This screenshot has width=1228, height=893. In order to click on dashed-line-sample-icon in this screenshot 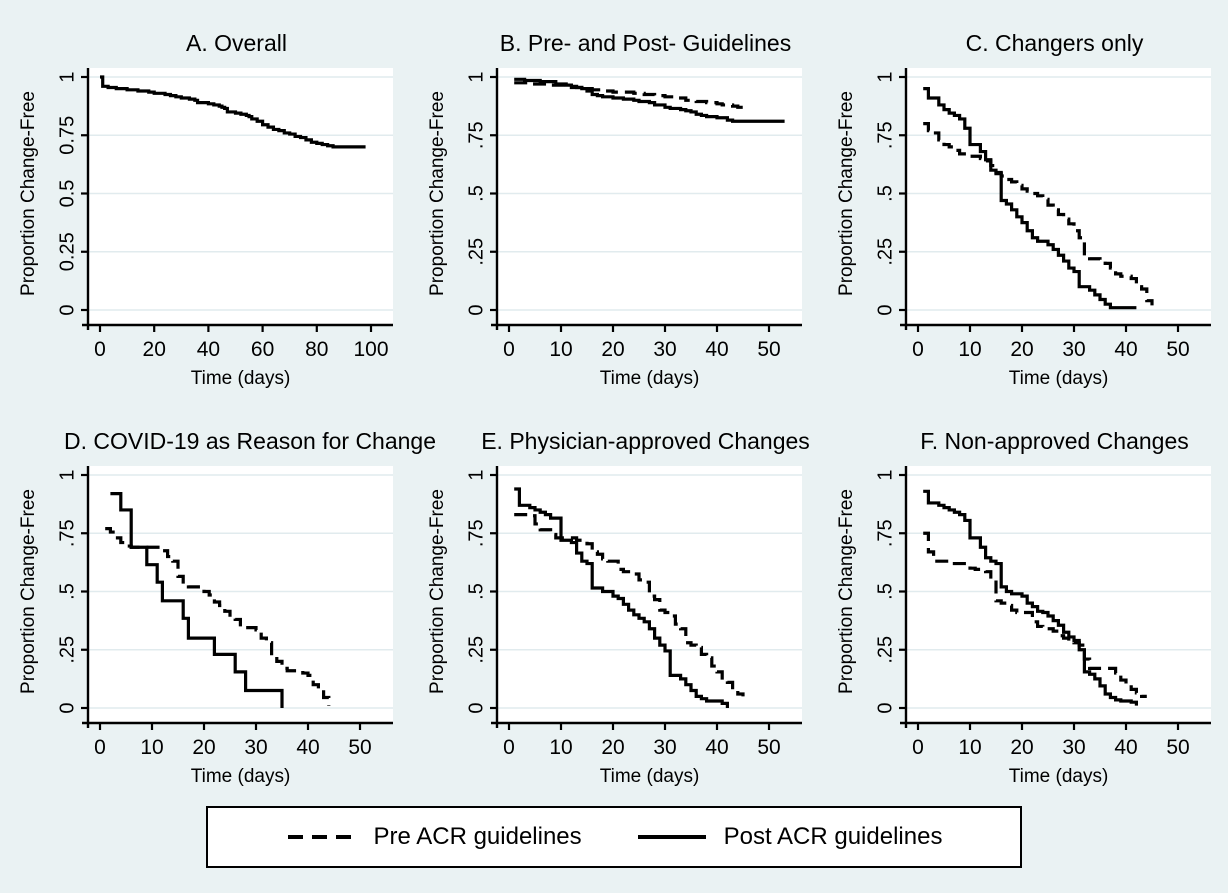, I will do `click(321, 837)`.